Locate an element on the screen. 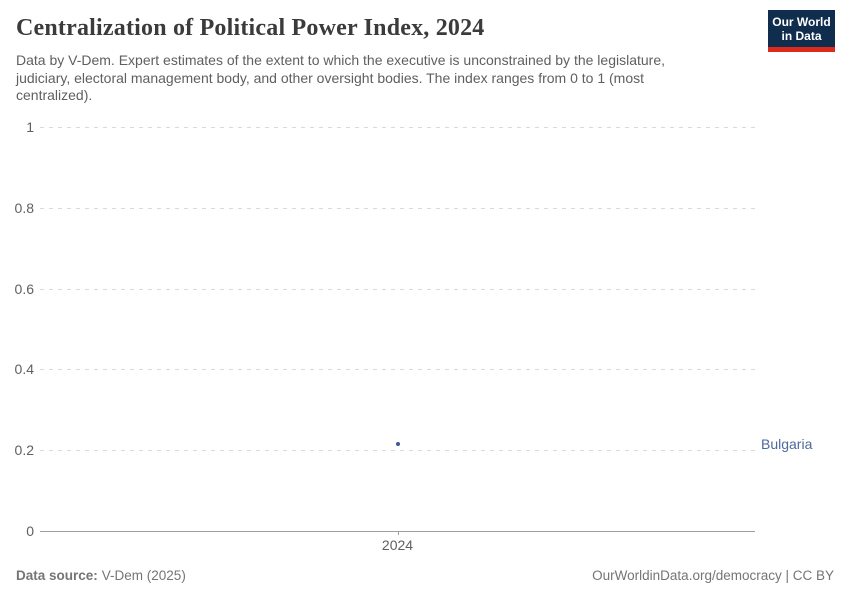  y-axis-tick-label: 0.8 is located at coordinates (24, 207).